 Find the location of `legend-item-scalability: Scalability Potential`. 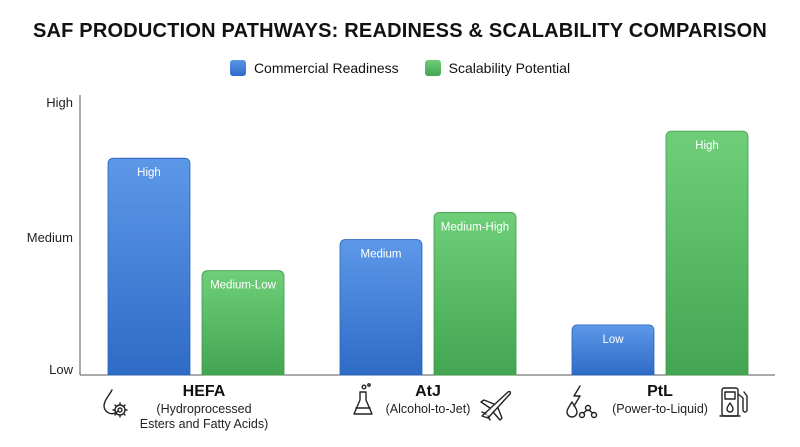

legend-item-scalability: Scalability Potential is located at coordinates (497, 68).